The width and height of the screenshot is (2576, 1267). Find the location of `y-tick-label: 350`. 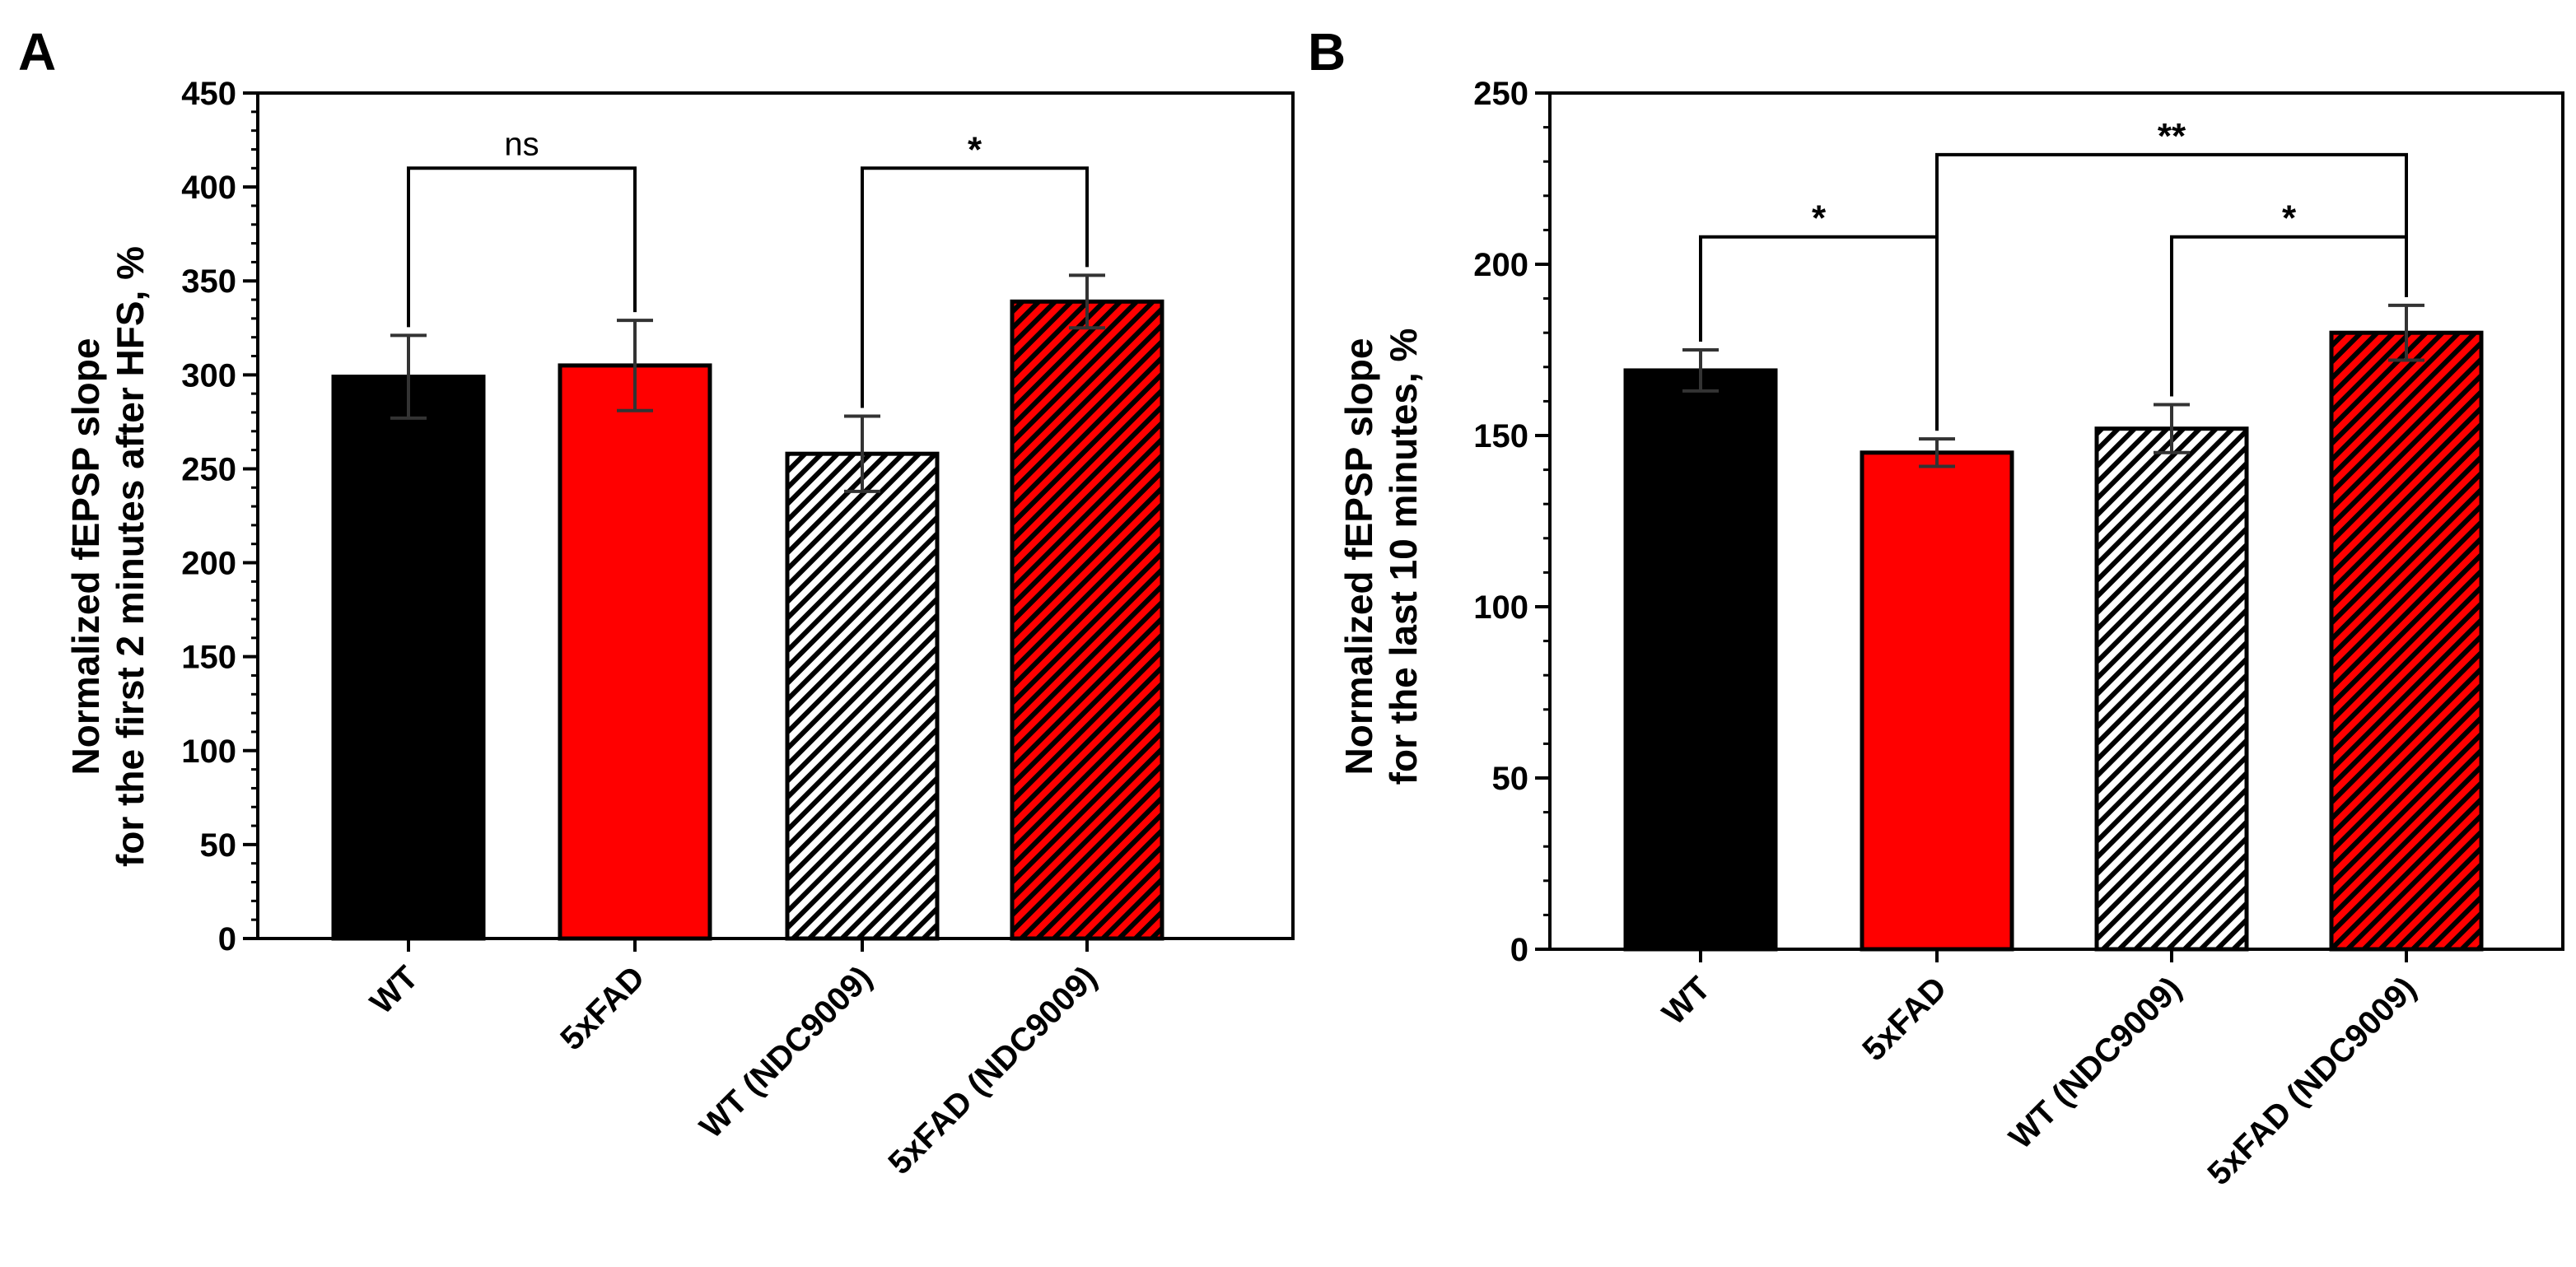

y-tick-label: 350 is located at coordinates (208, 281).